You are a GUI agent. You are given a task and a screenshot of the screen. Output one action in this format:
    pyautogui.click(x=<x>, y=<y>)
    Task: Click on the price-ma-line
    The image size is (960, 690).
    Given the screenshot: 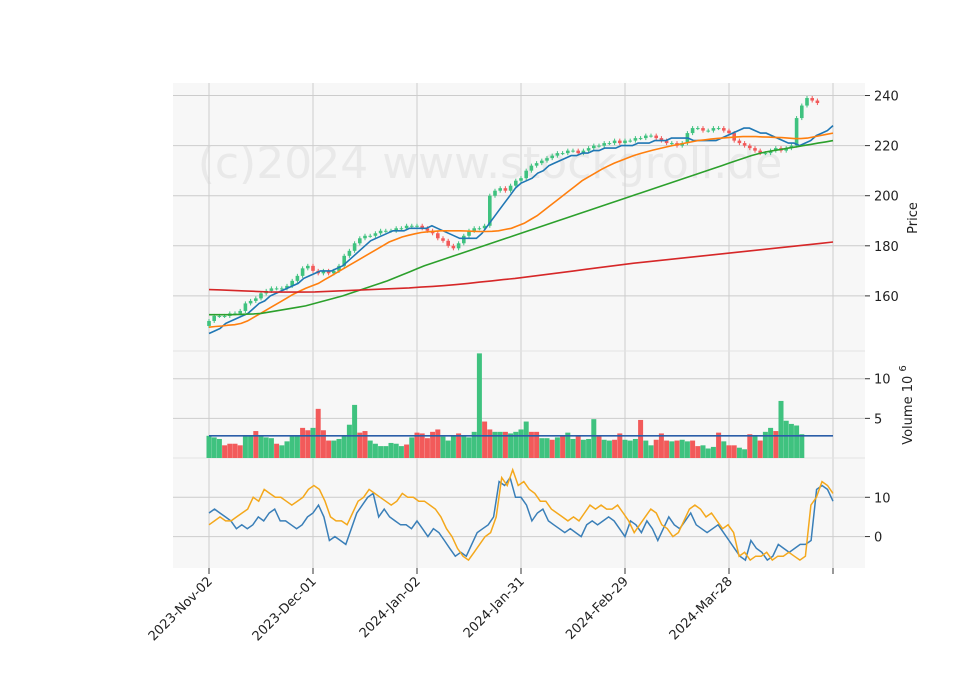 What is the action you would take?
    pyautogui.click(x=521, y=267)
    